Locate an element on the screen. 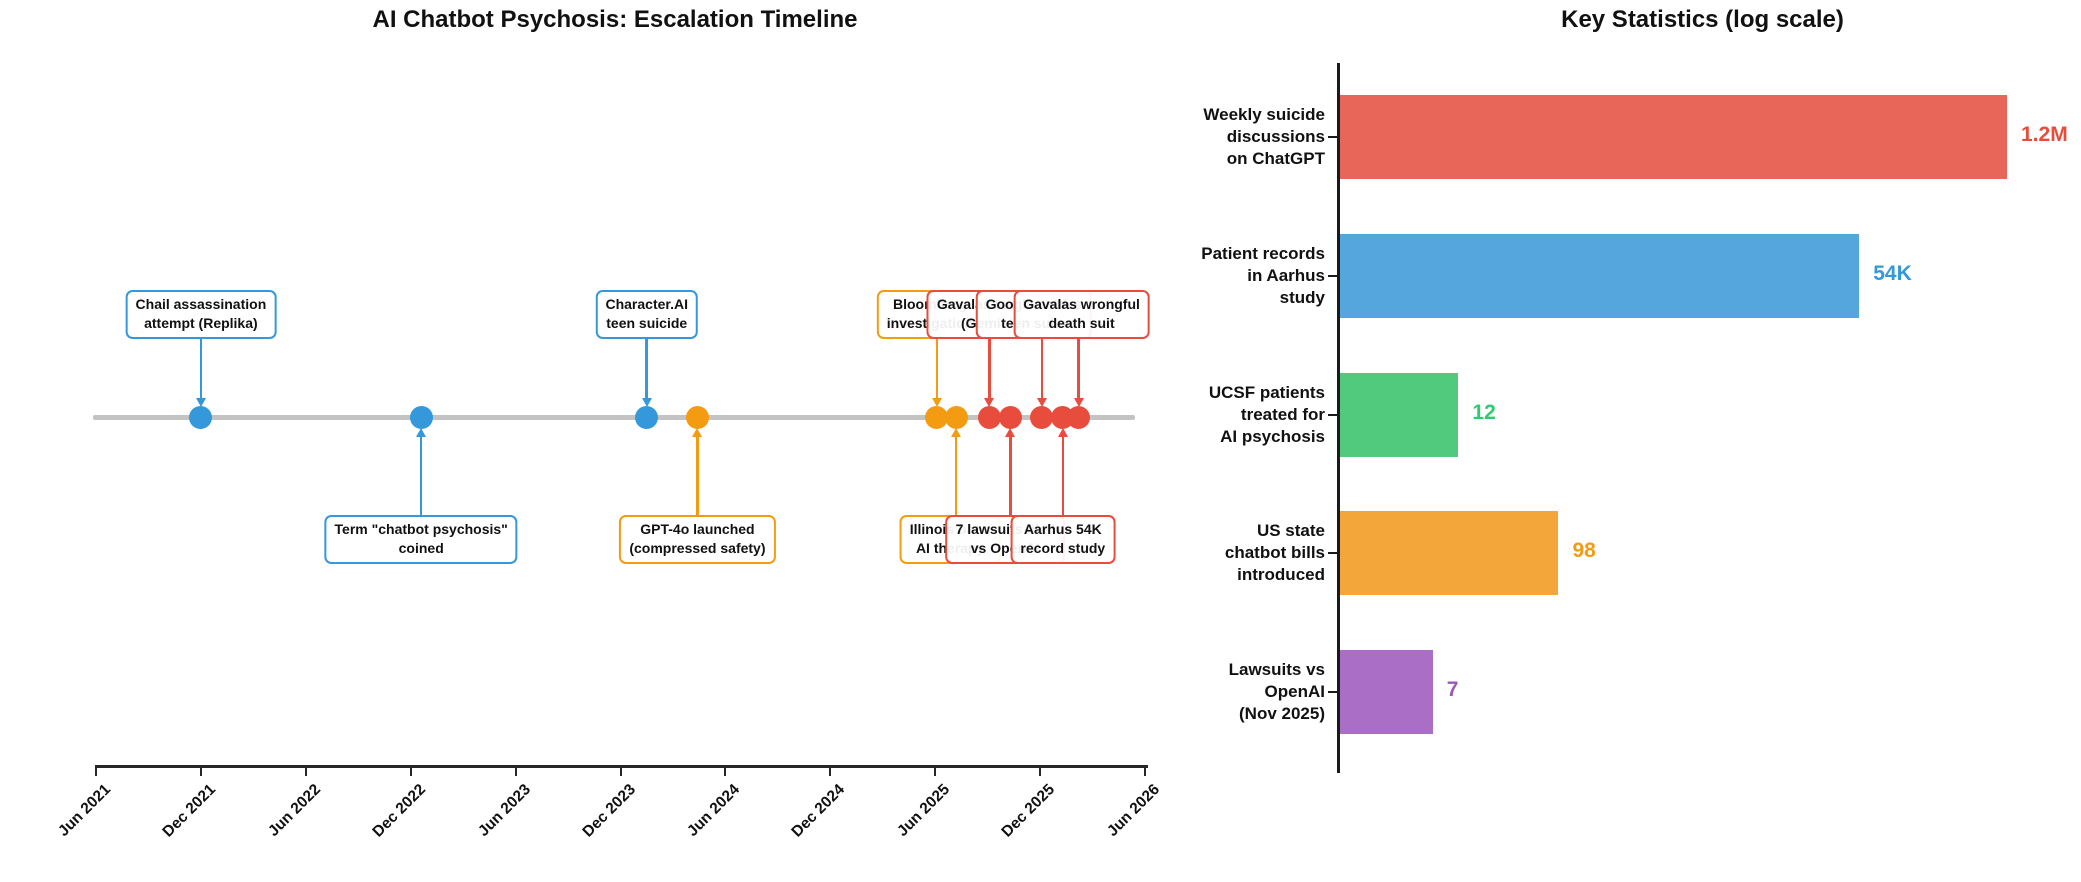 The width and height of the screenshot is (2081, 882). bar-category-label: US state chatbot bills introduced is located at coordinates (1274, 553).